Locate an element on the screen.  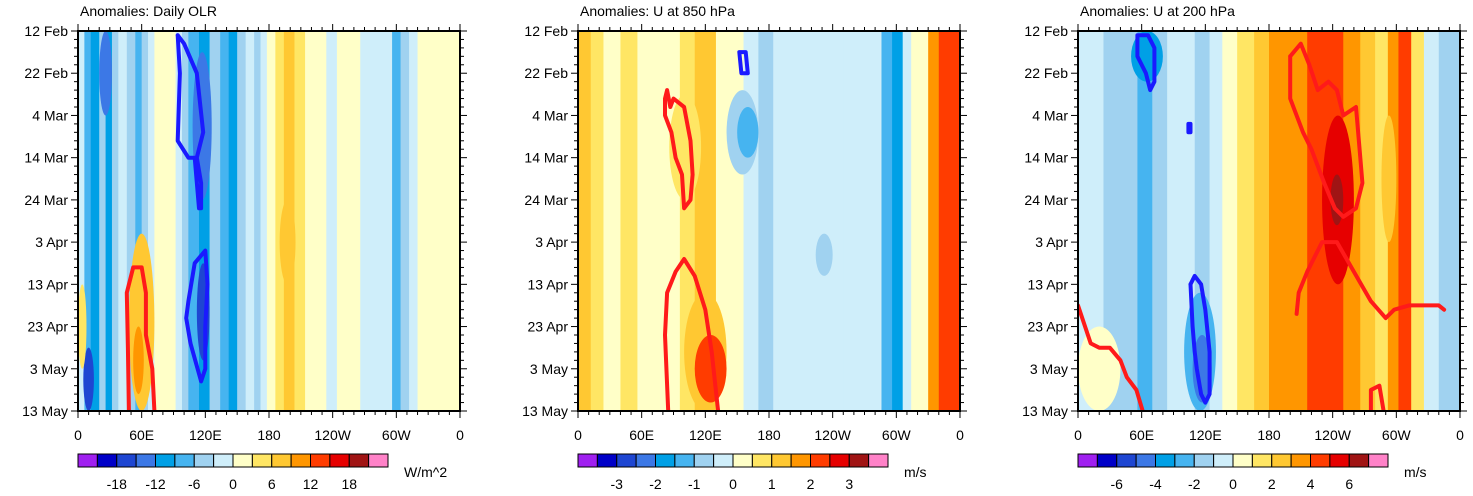
panel-title: Anomalies: U at 850 hPa is located at coordinates (657, 11).